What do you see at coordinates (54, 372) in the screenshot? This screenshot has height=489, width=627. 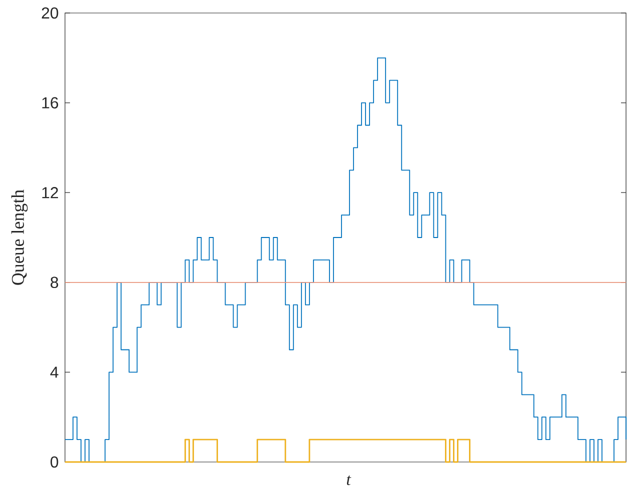 I see `y-tick-label: 4` at bounding box center [54, 372].